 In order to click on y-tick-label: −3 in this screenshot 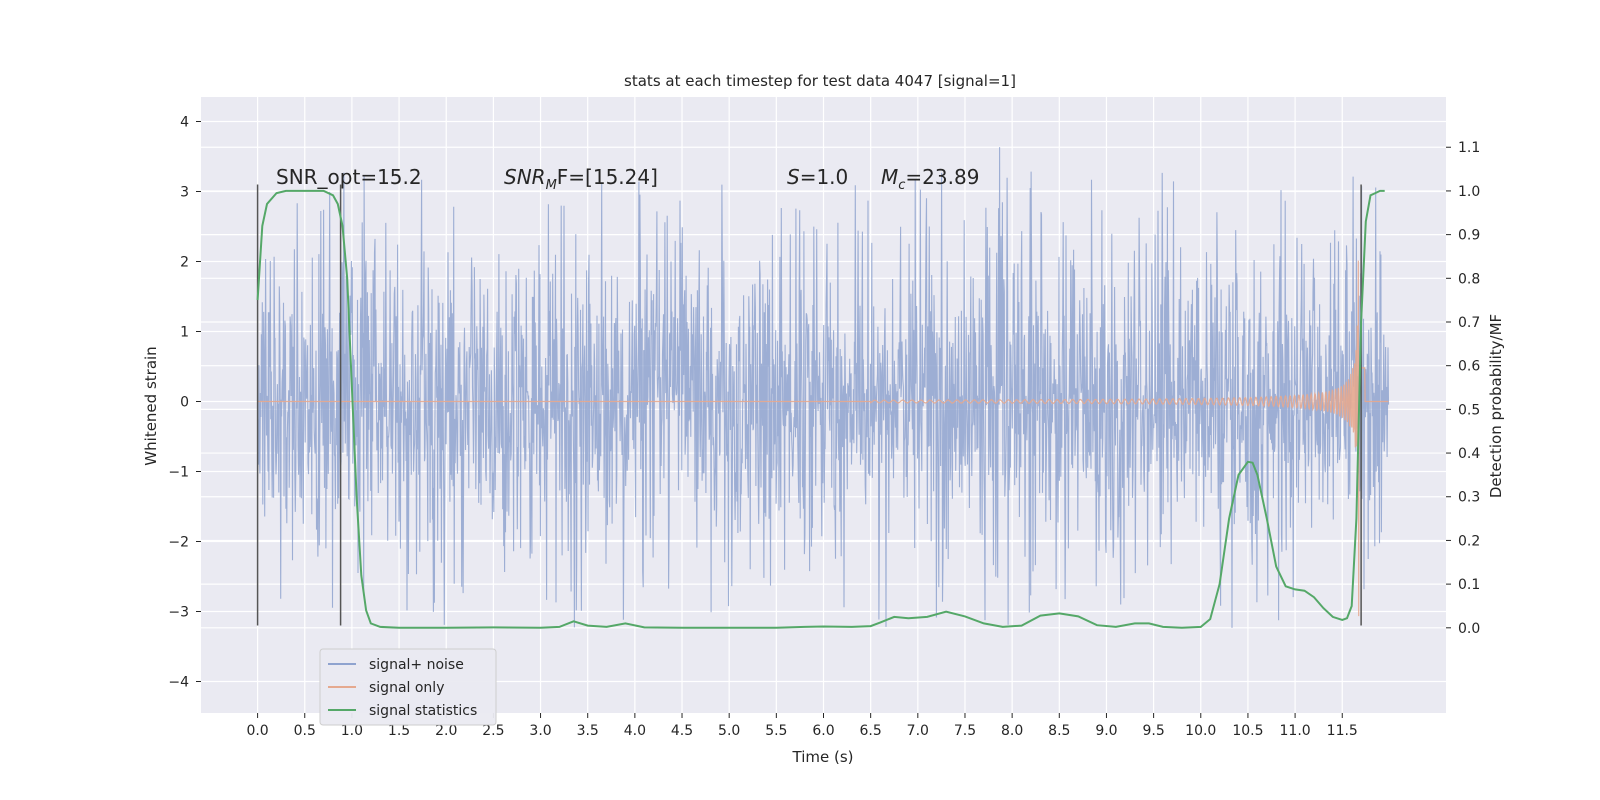, I will do `click(178, 613)`.